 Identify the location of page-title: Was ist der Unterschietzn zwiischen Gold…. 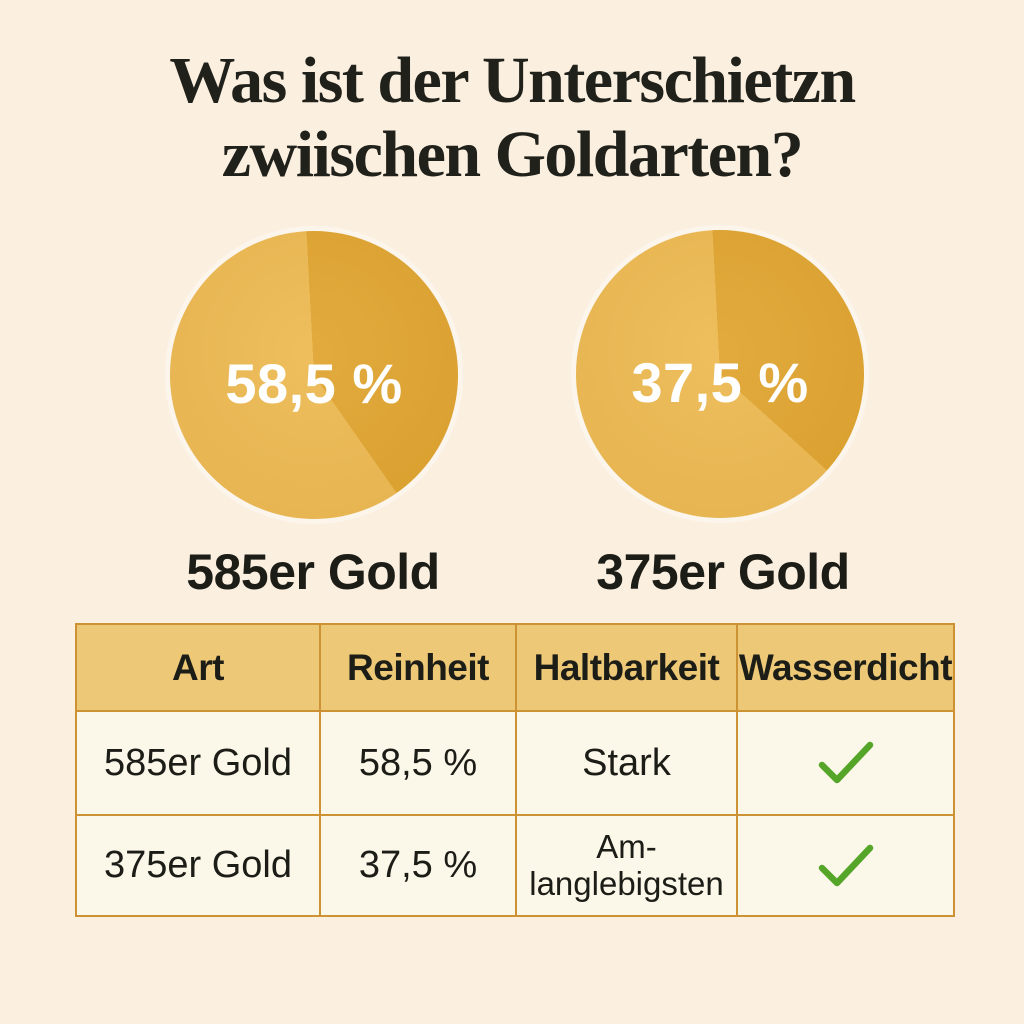
(512, 118).